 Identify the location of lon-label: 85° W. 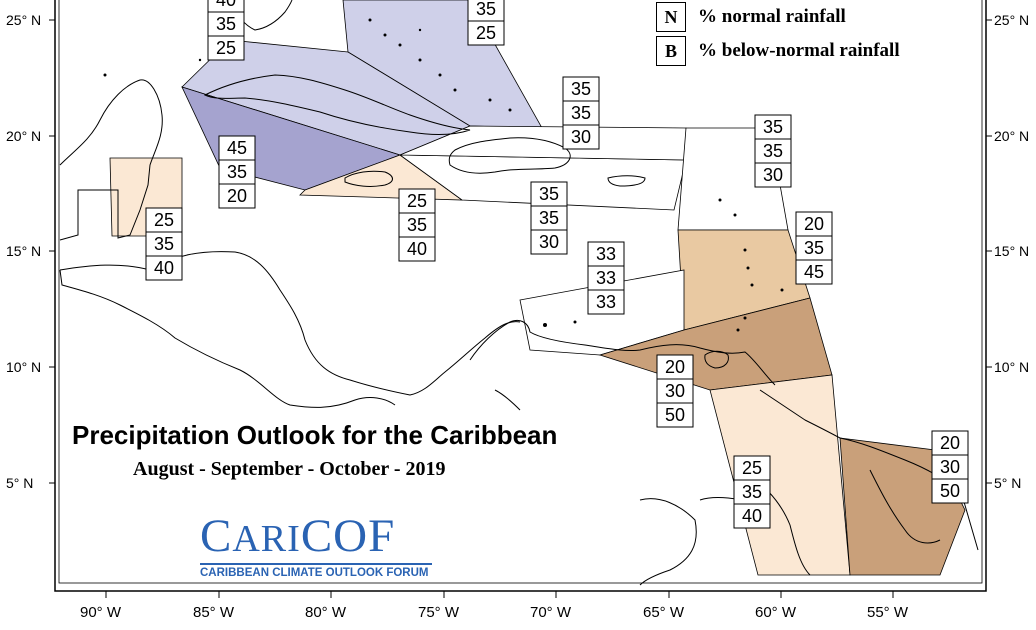
(214, 612).